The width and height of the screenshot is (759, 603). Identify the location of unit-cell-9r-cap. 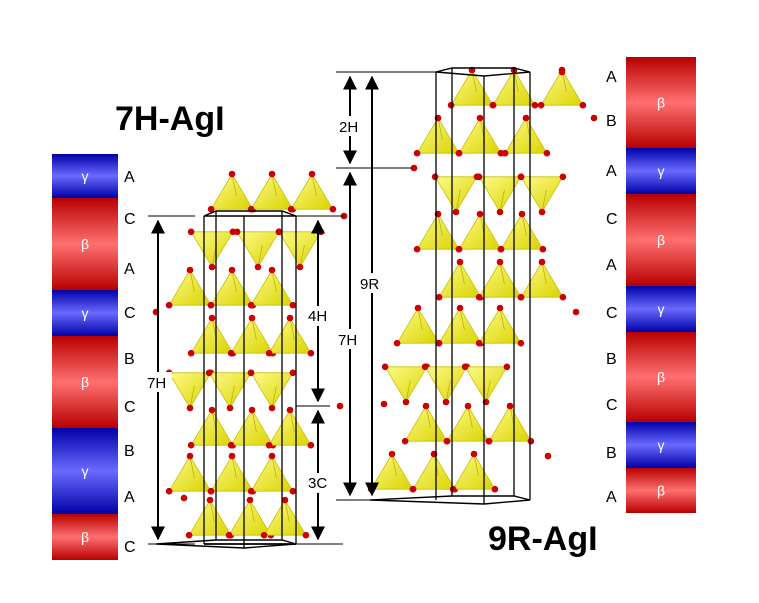
(483, 72).